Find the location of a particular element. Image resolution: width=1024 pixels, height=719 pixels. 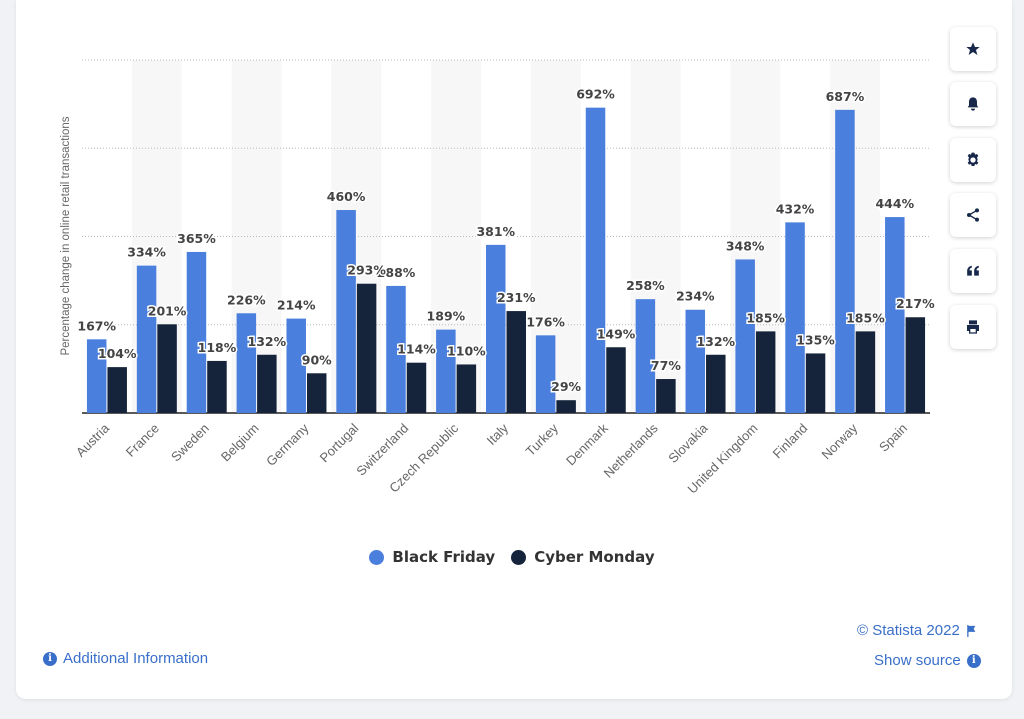

quote-icon is located at coordinates (973, 270).